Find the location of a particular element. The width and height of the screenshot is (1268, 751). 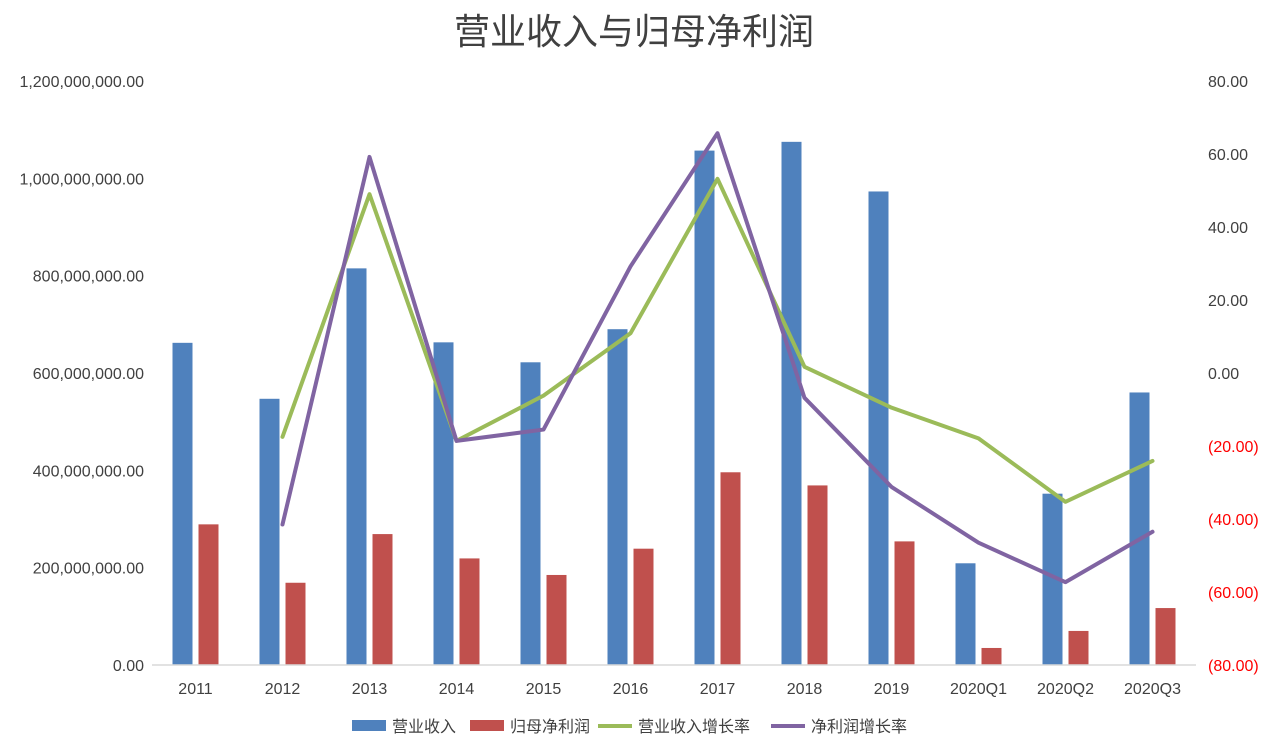

left-tick-label: 1,000,000,000.00 is located at coordinates (81, 179).